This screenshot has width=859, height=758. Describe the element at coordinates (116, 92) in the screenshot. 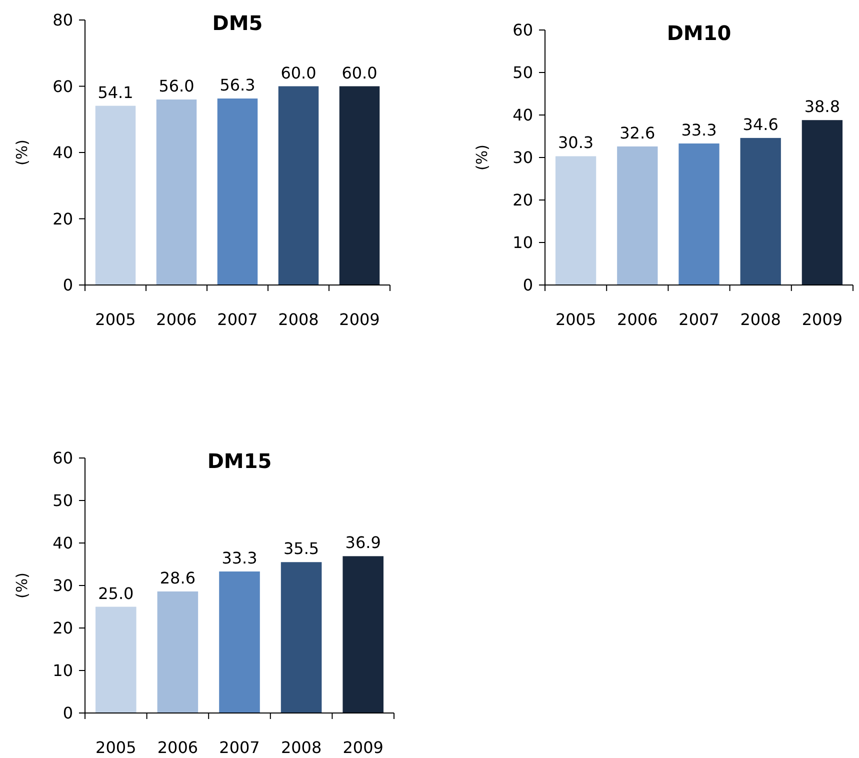

I see `data-label: 54.1` at that location.